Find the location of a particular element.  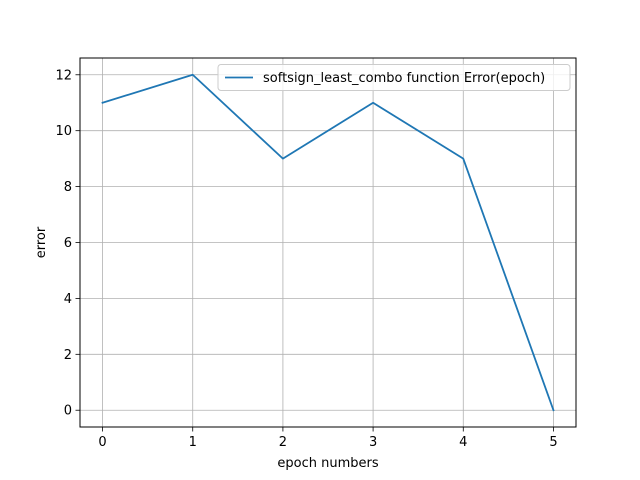

x-tick-label: 4 is located at coordinates (463, 442).